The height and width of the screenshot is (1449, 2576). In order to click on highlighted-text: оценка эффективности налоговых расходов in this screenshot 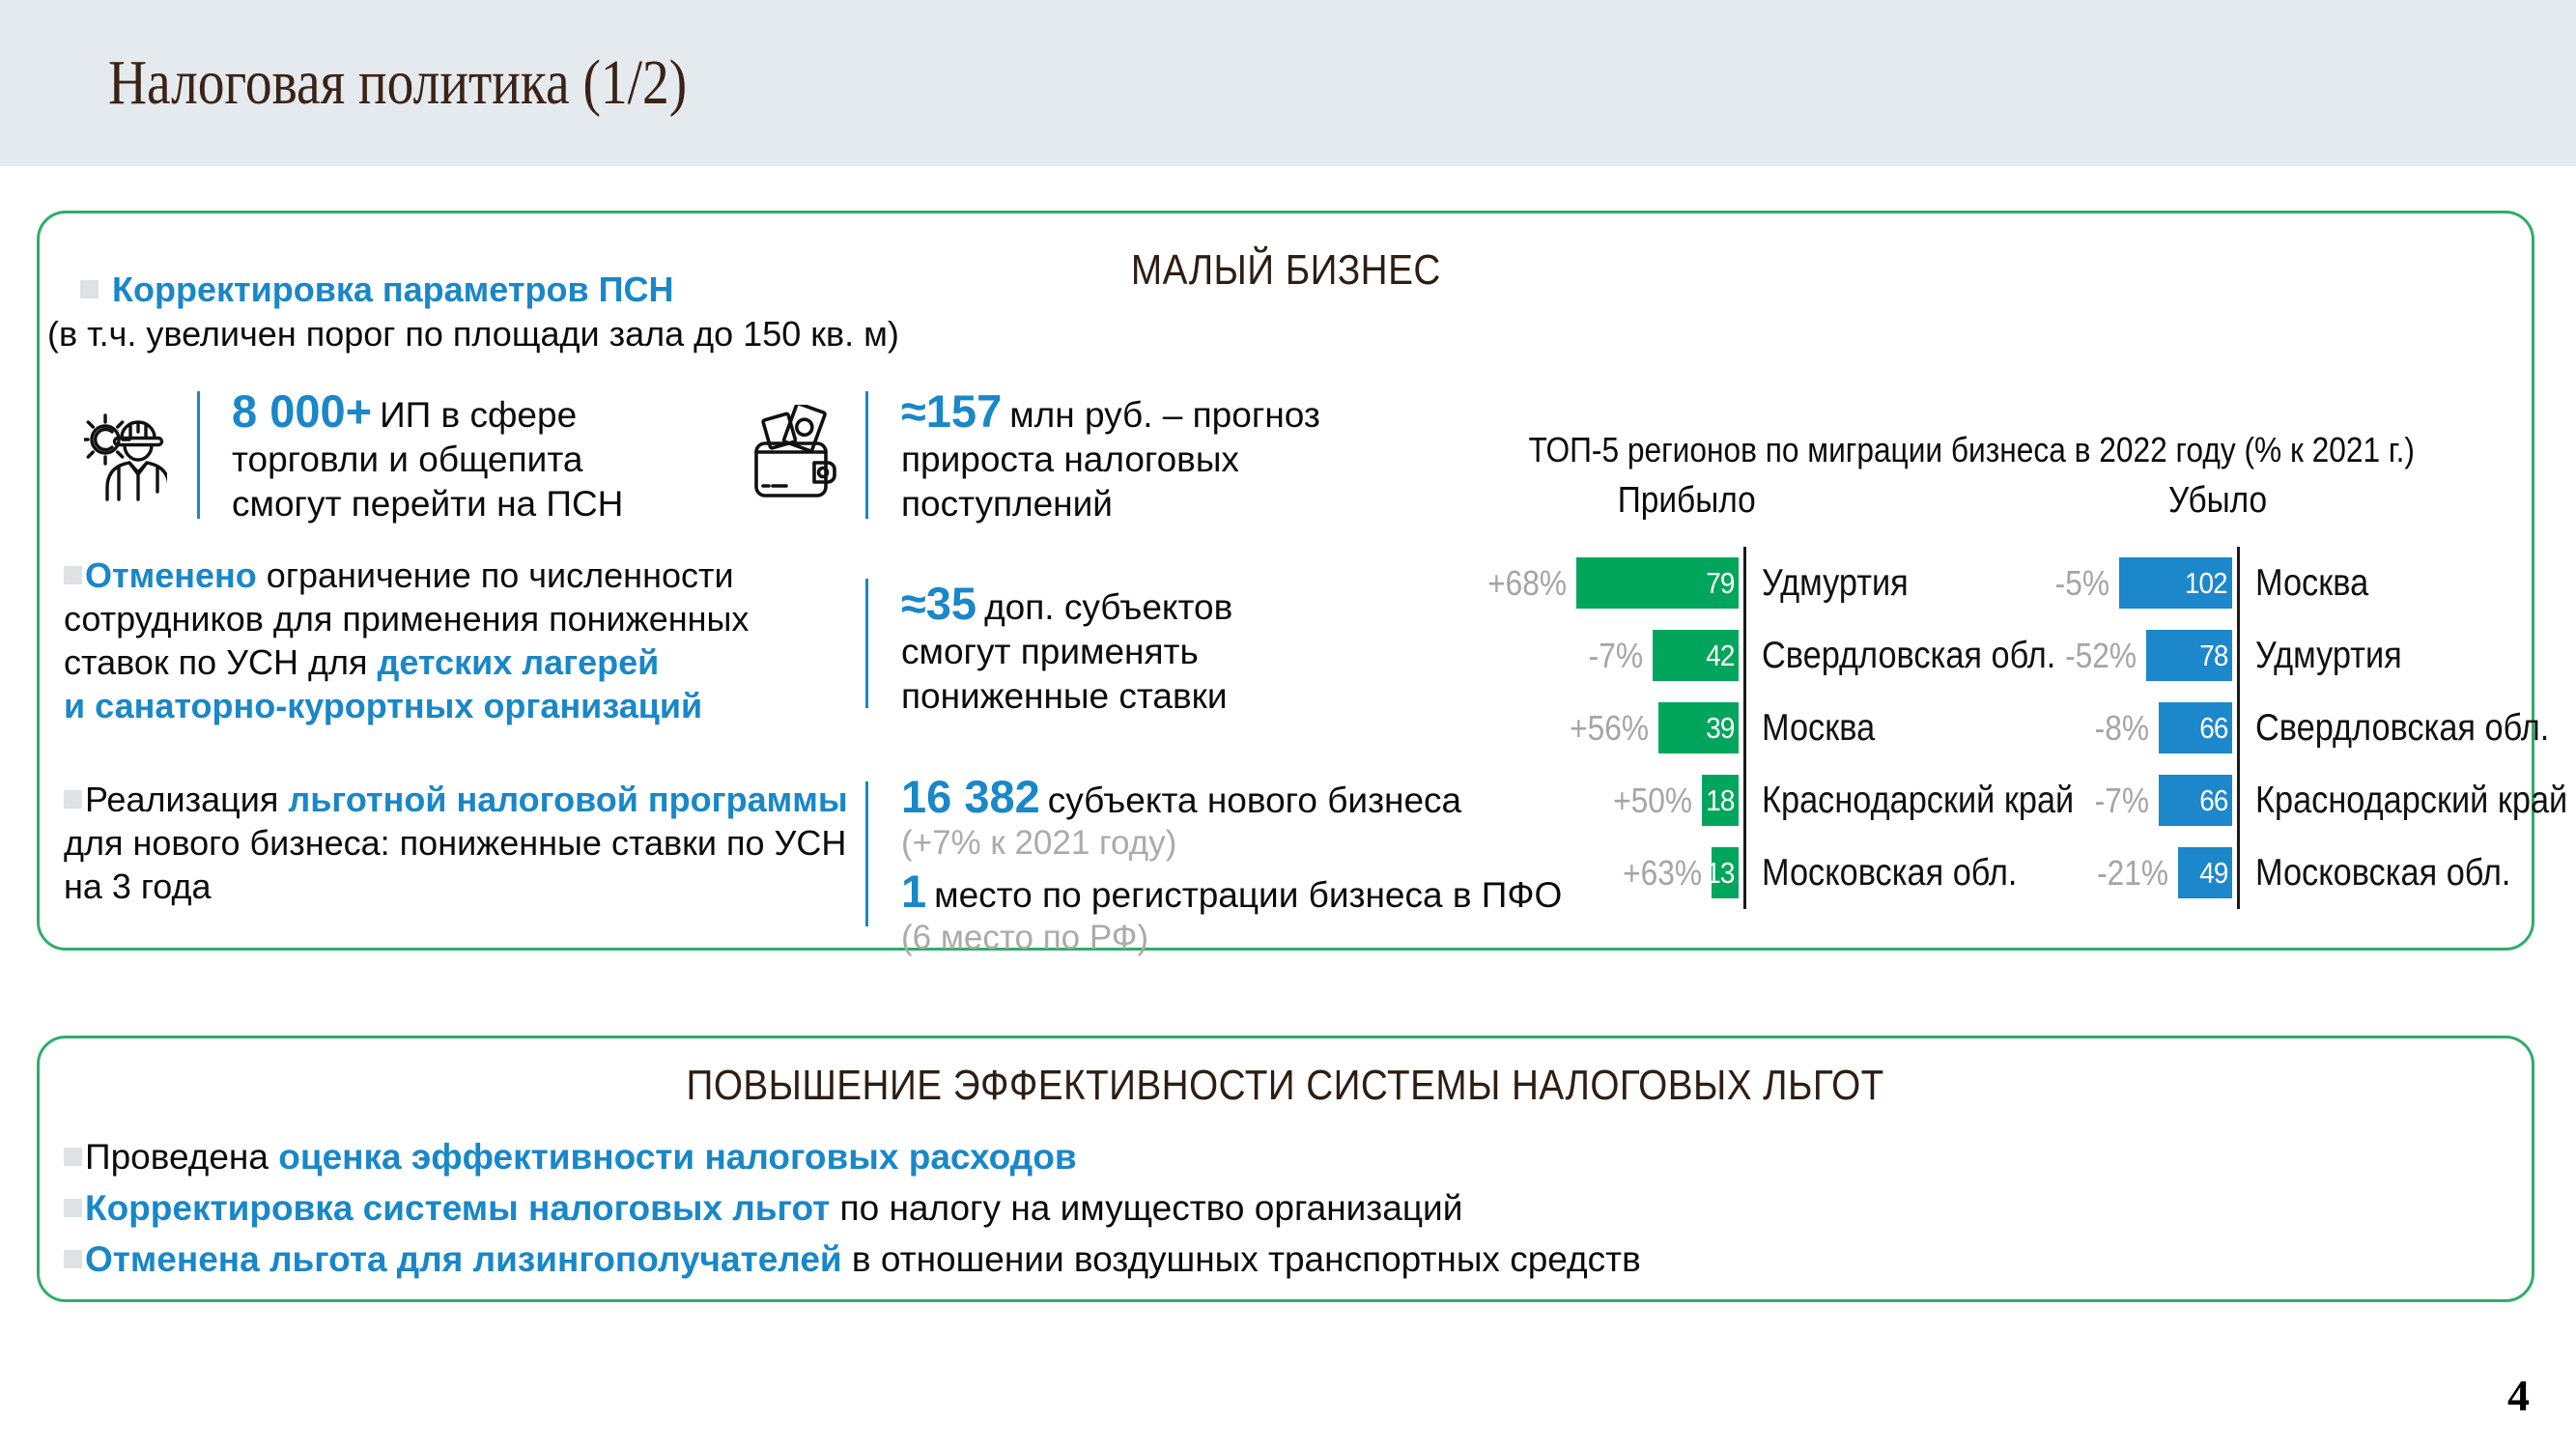, I will do `click(677, 1157)`.